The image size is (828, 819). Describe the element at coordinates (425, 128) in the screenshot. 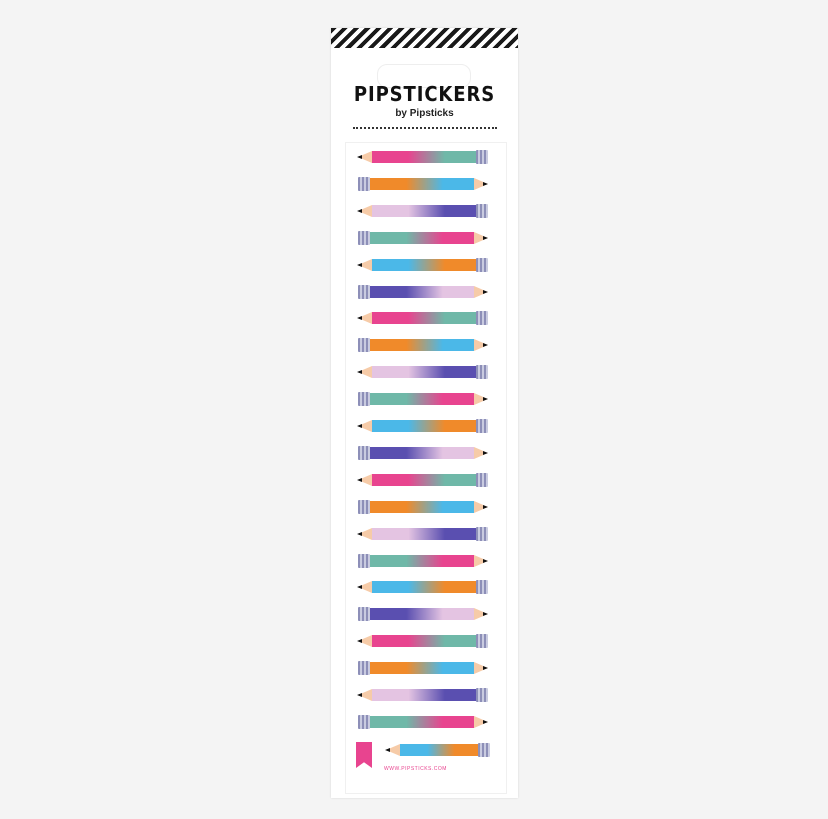

I see `dotted-divider` at that location.